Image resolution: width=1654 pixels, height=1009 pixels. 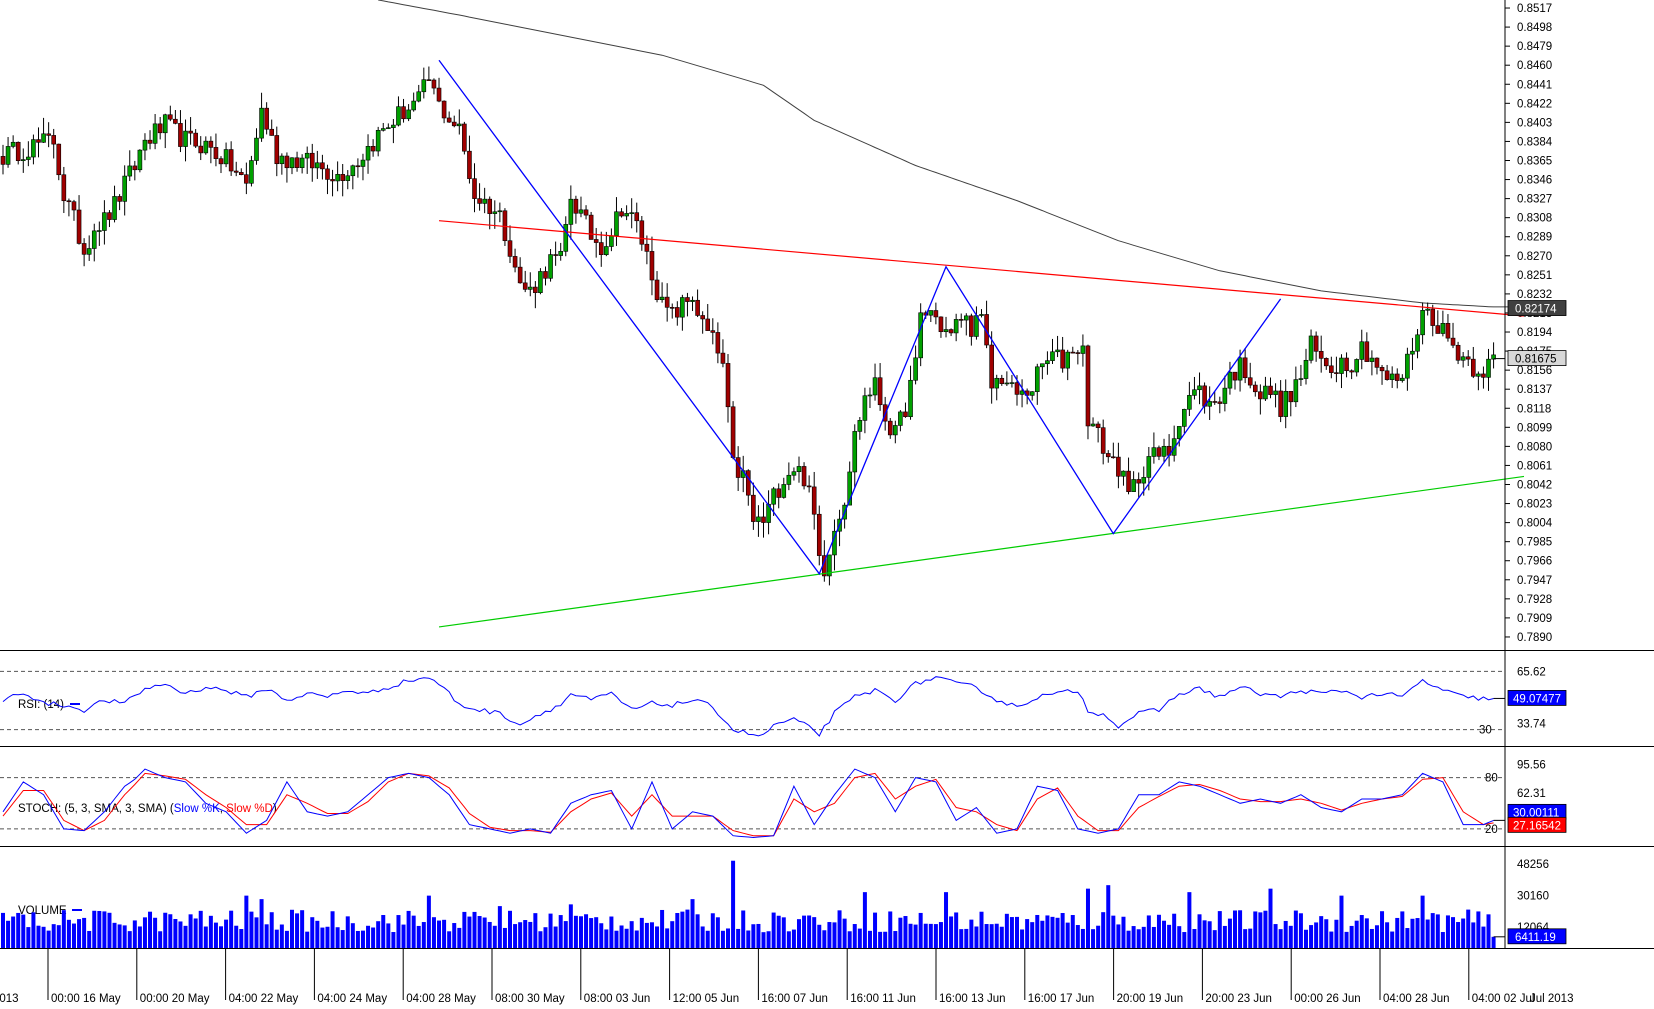 What do you see at coordinates (1534, 161) in the screenshot?
I see `price-tick-label: 0.8365` at bounding box center [1534, 161].